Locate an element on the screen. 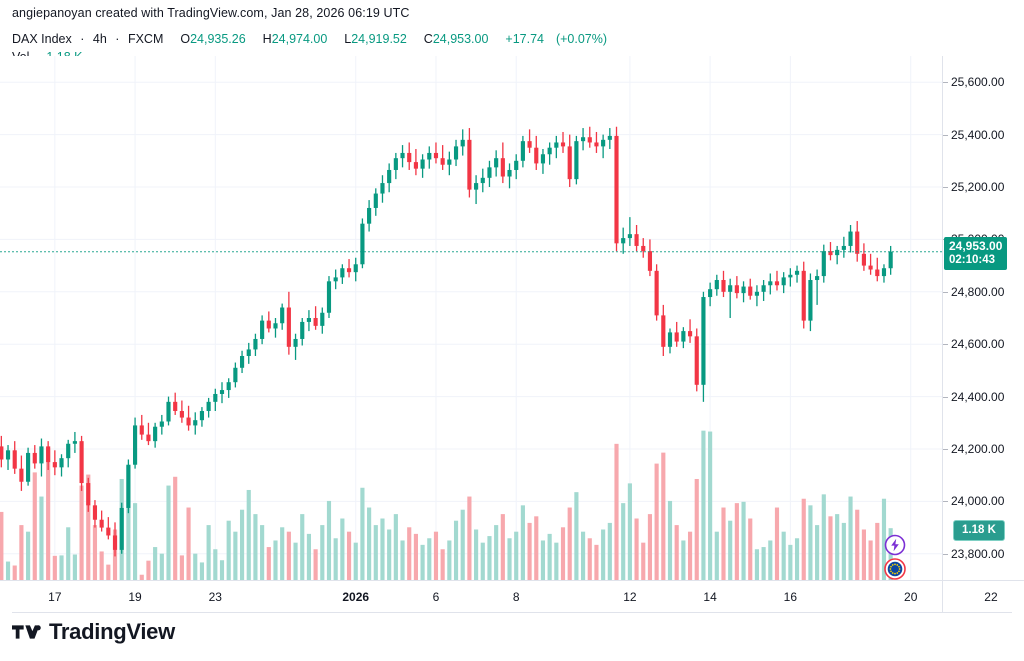 The width and height of the screenshot is (1024, 661). time-tick-label: 23 is located at coordinates (215, 597).